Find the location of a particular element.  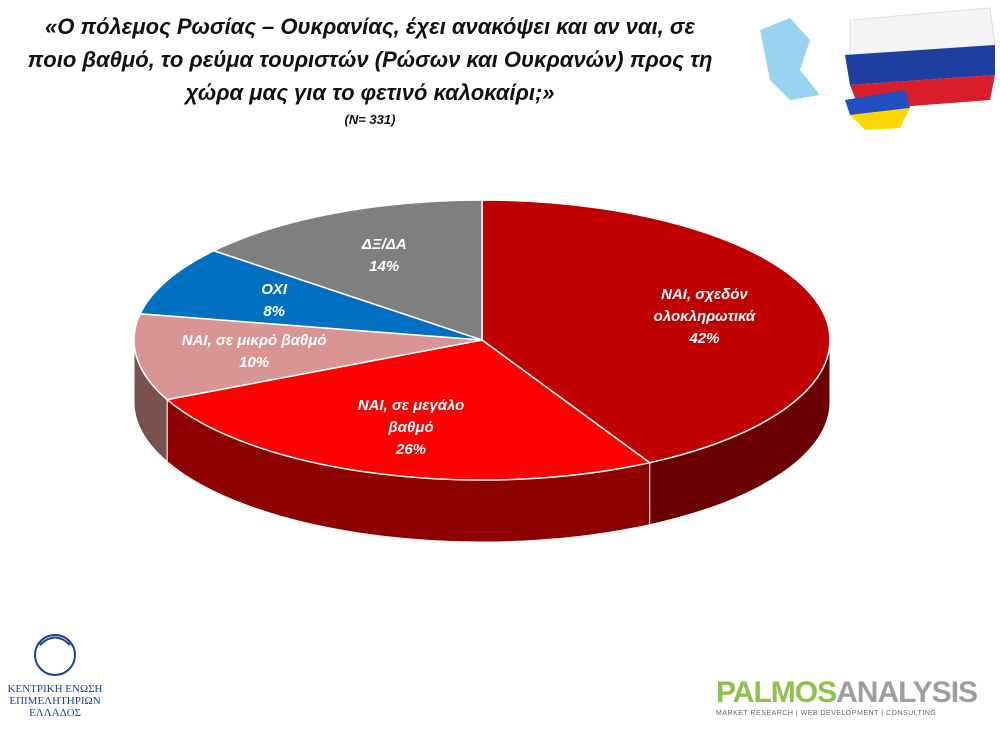

value-label: 42% is located at coordinates (704, 339).